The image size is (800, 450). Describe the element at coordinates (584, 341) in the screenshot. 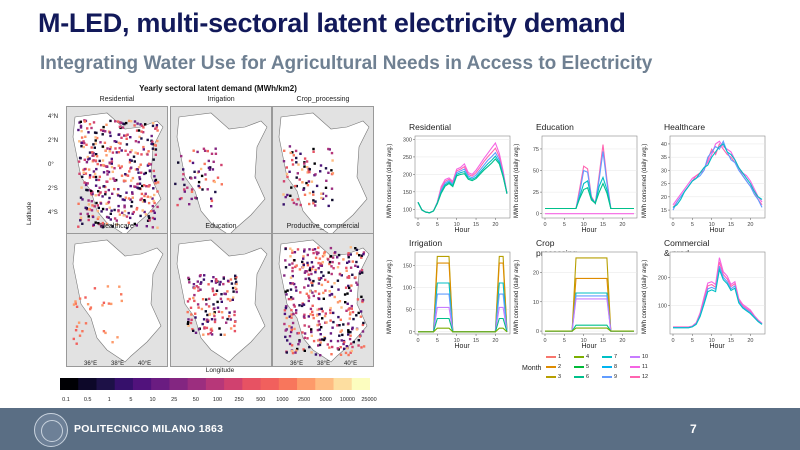

I see `x-tick-label: 10` at that location.